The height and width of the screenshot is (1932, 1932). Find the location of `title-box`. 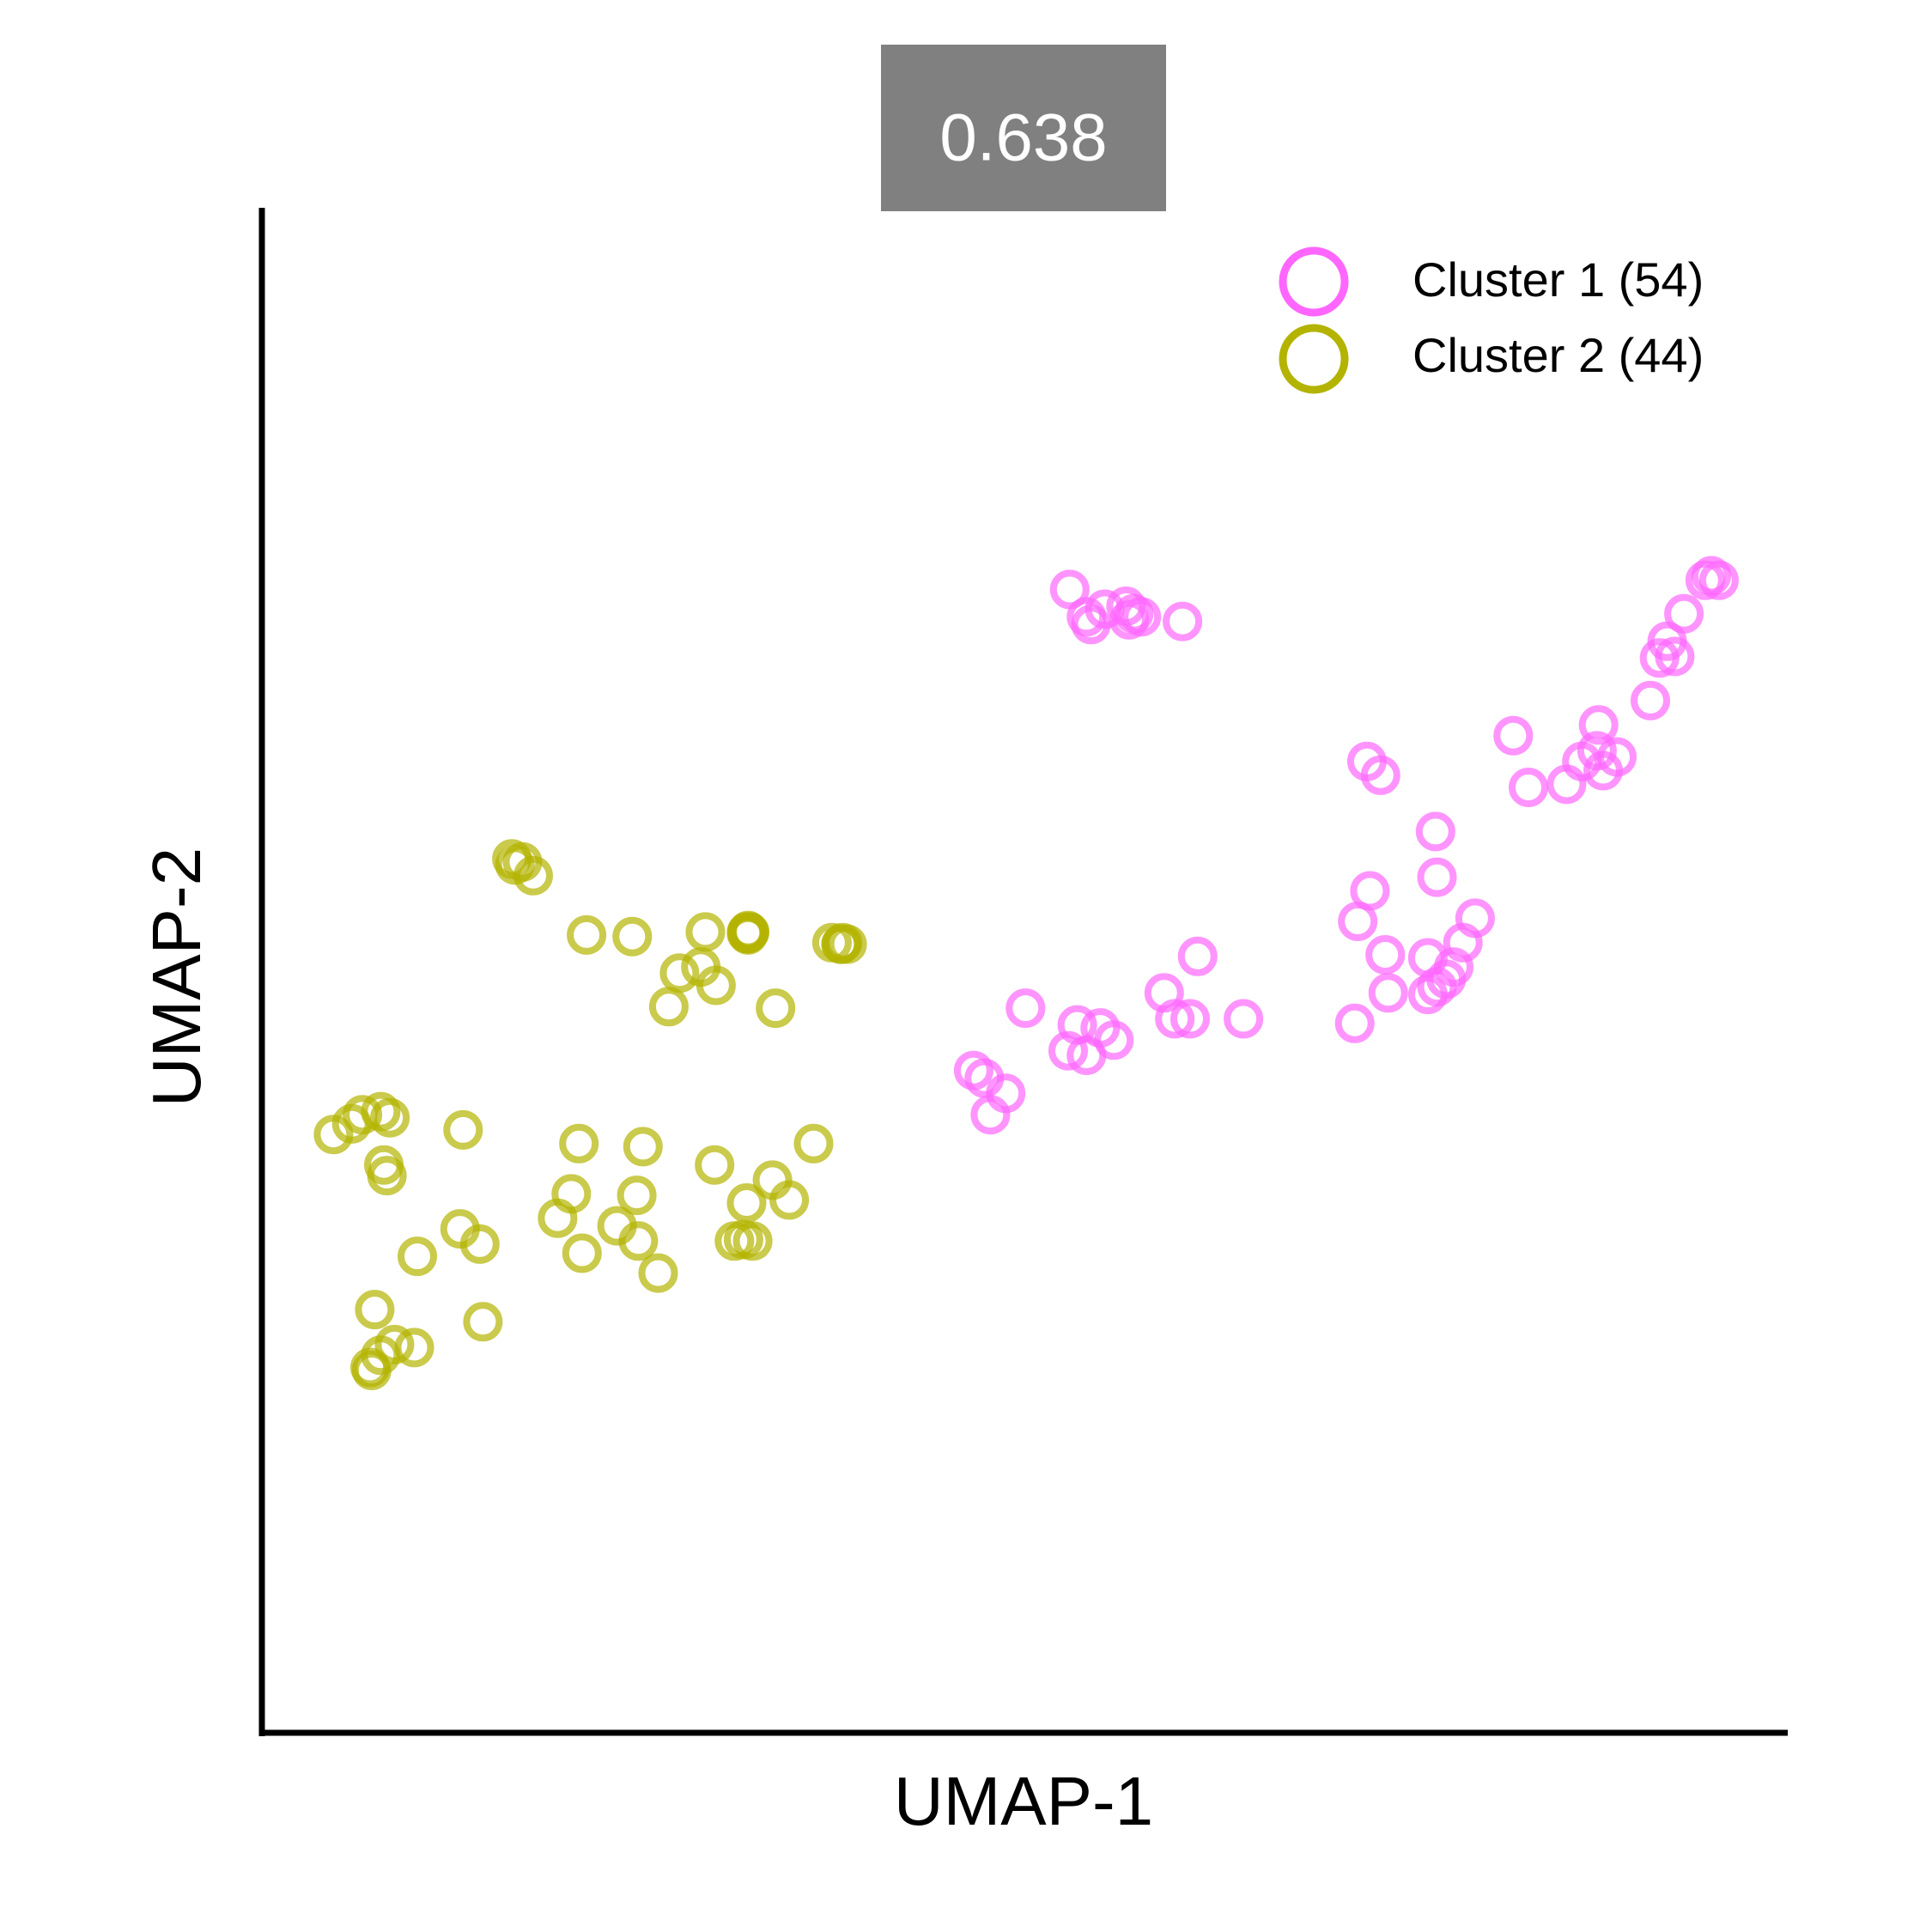

title-box is located at coordinates (1024, 128).